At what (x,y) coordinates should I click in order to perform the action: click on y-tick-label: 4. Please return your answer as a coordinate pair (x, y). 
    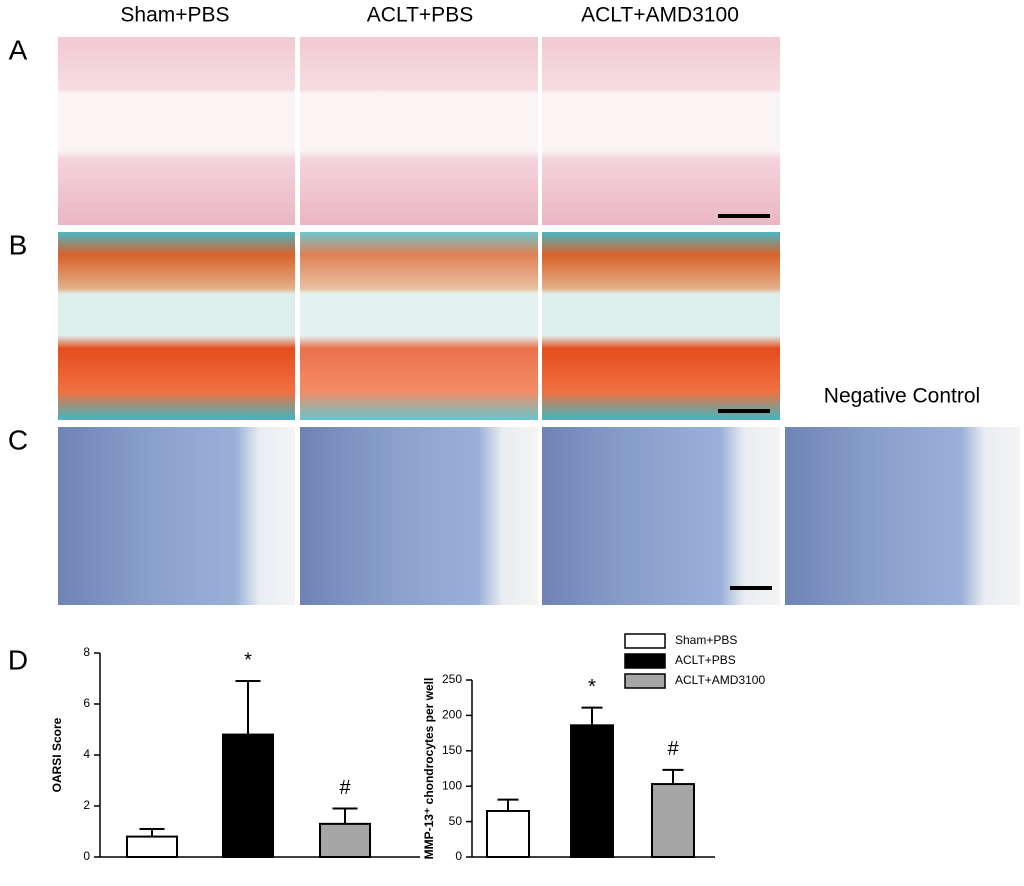
    Looking at the image, I should click on (86, 754).